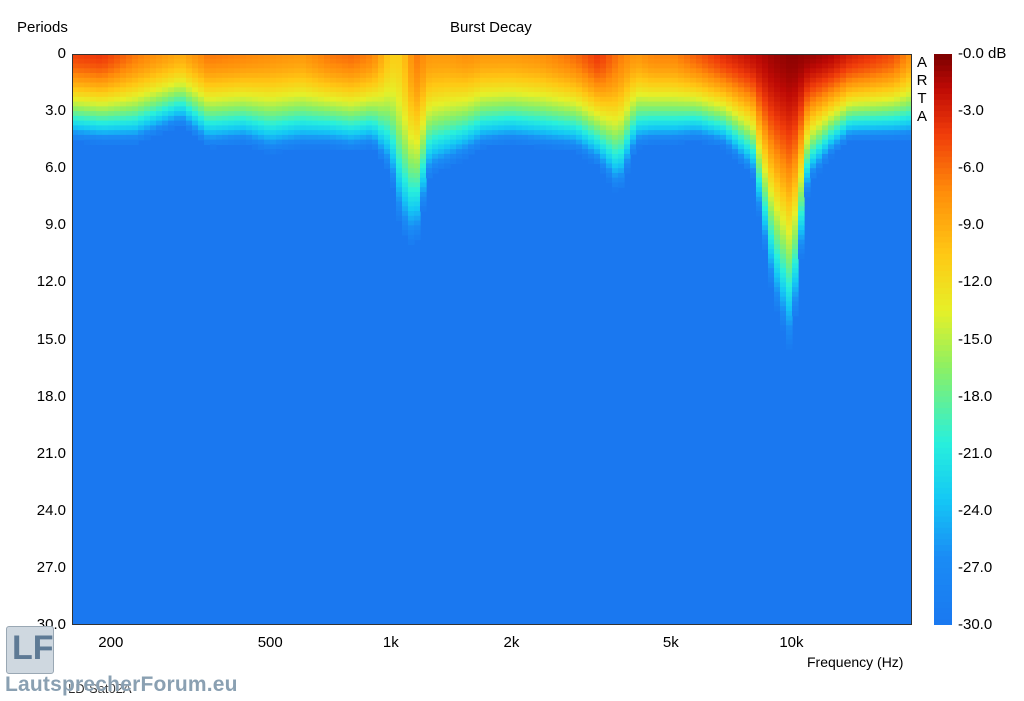  Describe the element at coordinates (511, 642) in the screenshot. I see `x-tick-label: 2k` at that location.